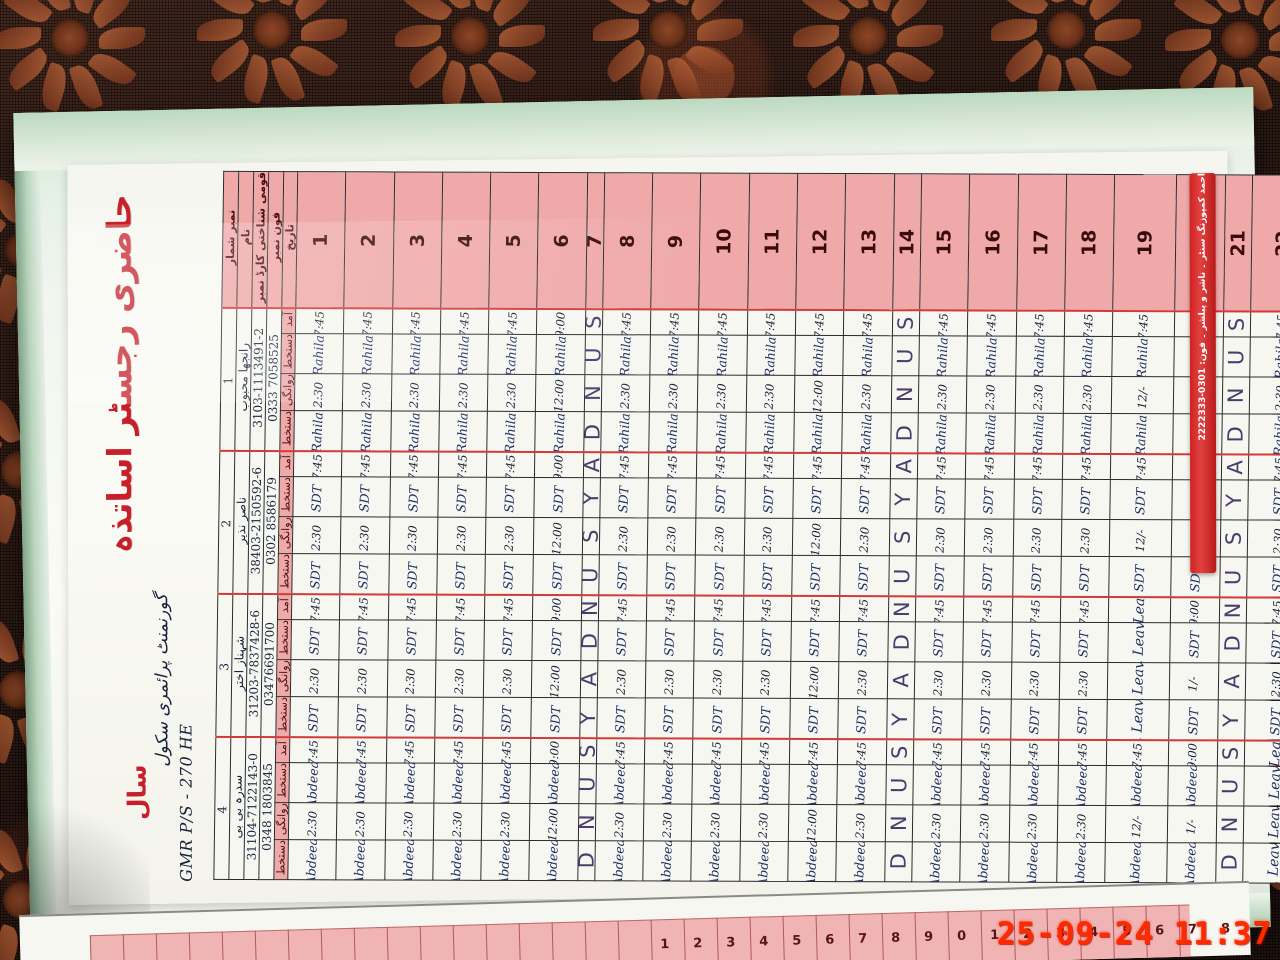 The image size is (1280, 960). I want to click on attendance-cell-d16: 7:45, so click(990, 466).